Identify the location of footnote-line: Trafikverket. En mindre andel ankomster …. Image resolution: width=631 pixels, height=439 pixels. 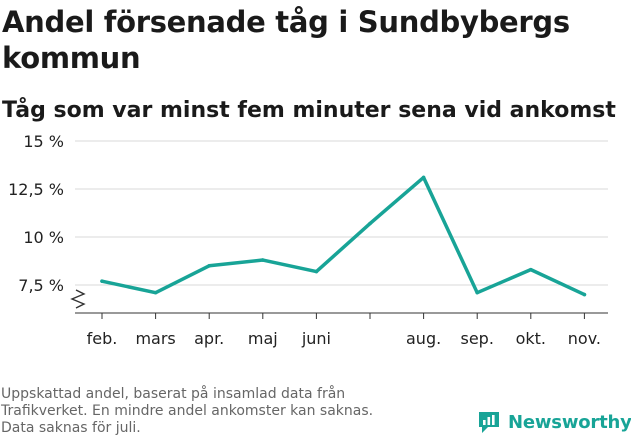
(187, 411).